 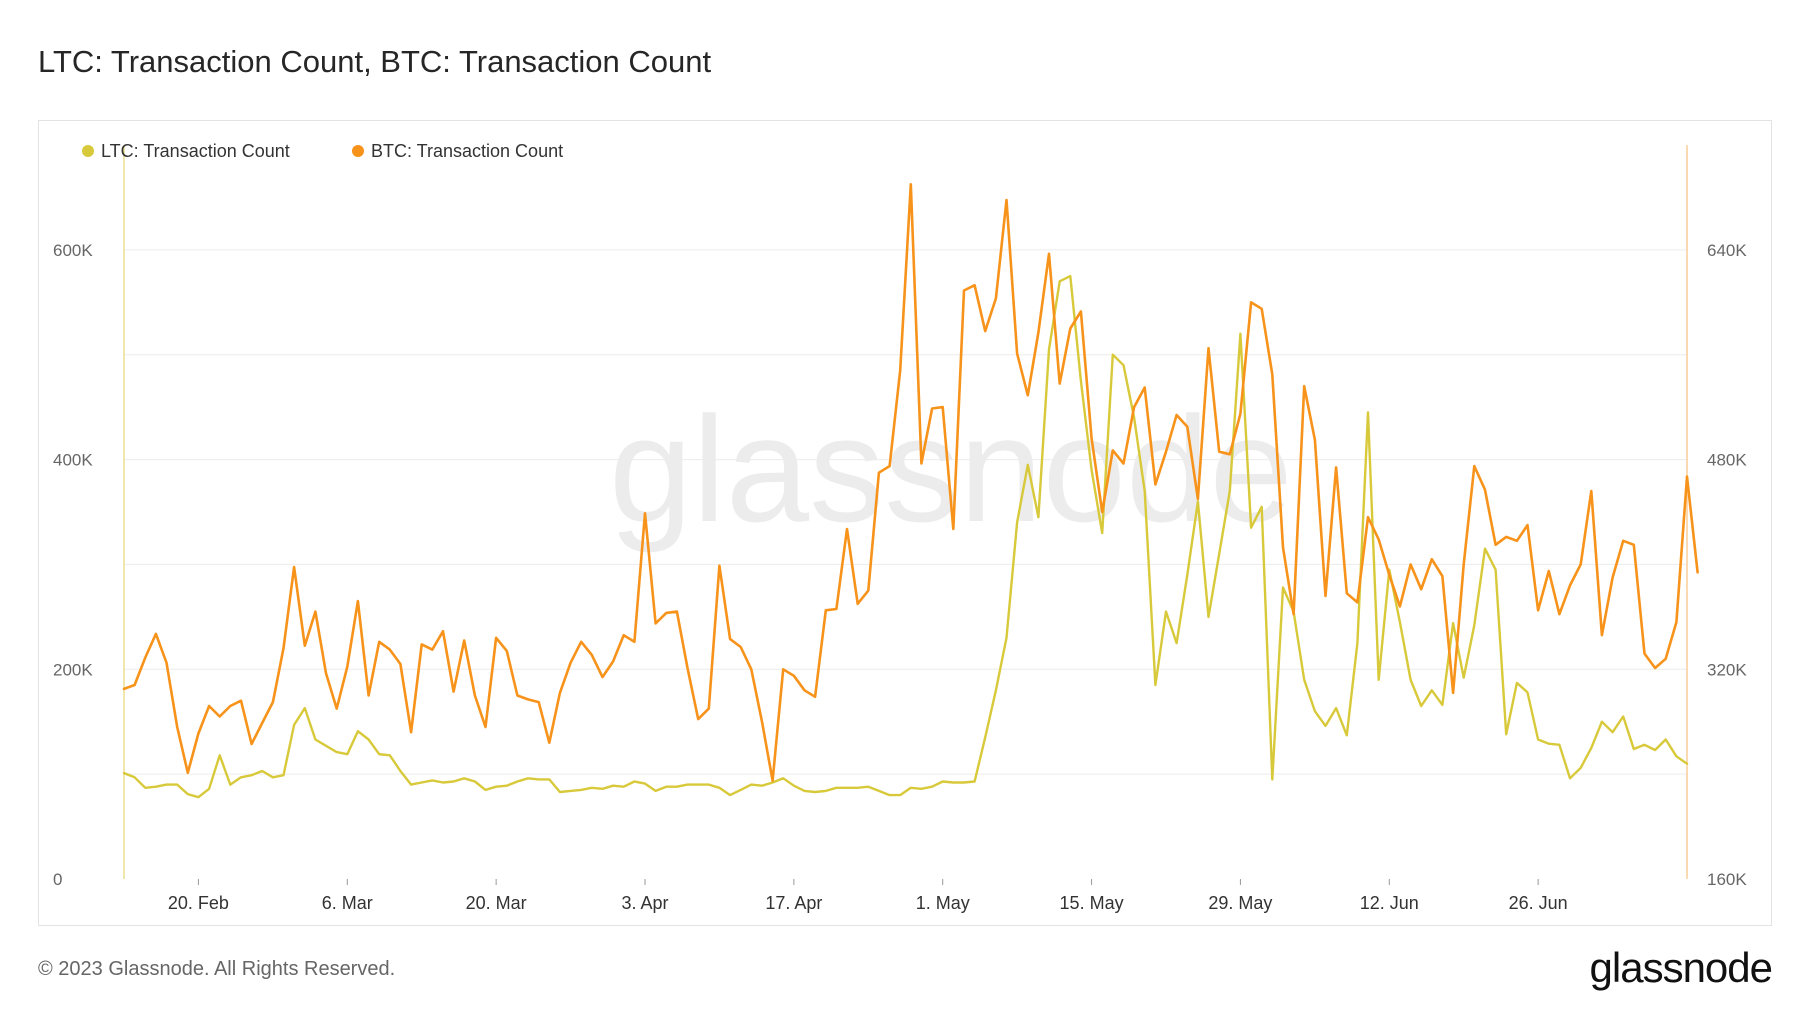 What do you see at coordinates (73, 669) in the screenshot?
I see `y-left-tick-label: 200K` at bounding box center [73, 669].